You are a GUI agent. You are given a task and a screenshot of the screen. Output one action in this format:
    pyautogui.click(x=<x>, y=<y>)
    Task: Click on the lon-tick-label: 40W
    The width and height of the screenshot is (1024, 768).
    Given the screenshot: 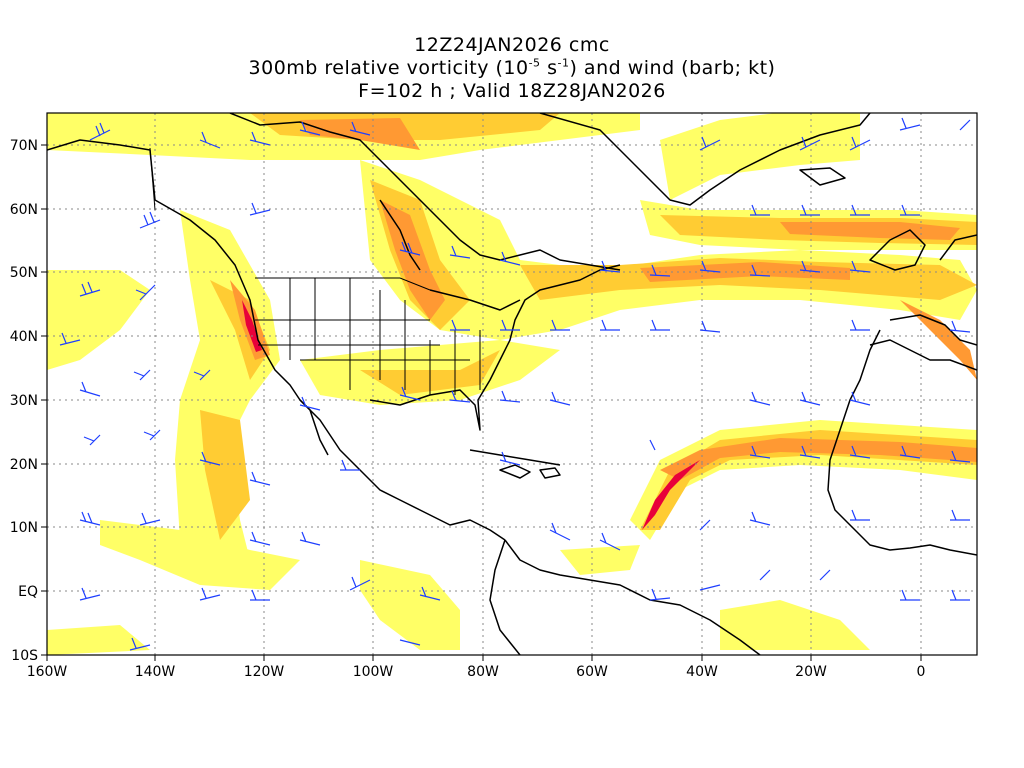 What is the action you would take?
    pyautogui.click(x=702, y=672)
    